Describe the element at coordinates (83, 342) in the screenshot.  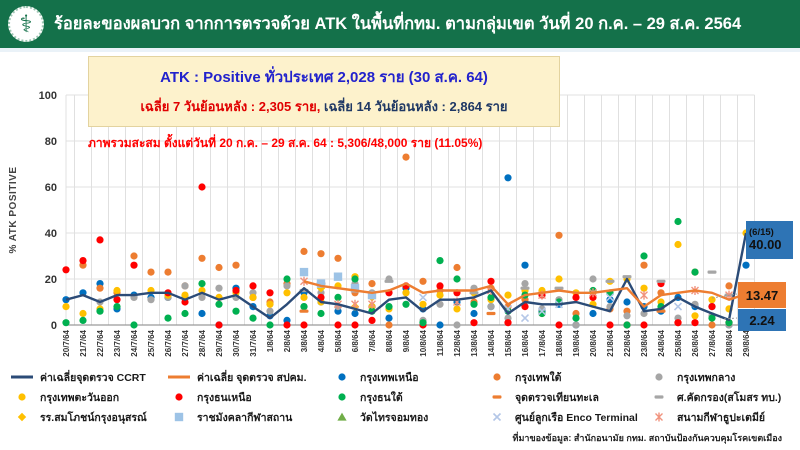
I see `svg-text: 21/7/64` at that location.